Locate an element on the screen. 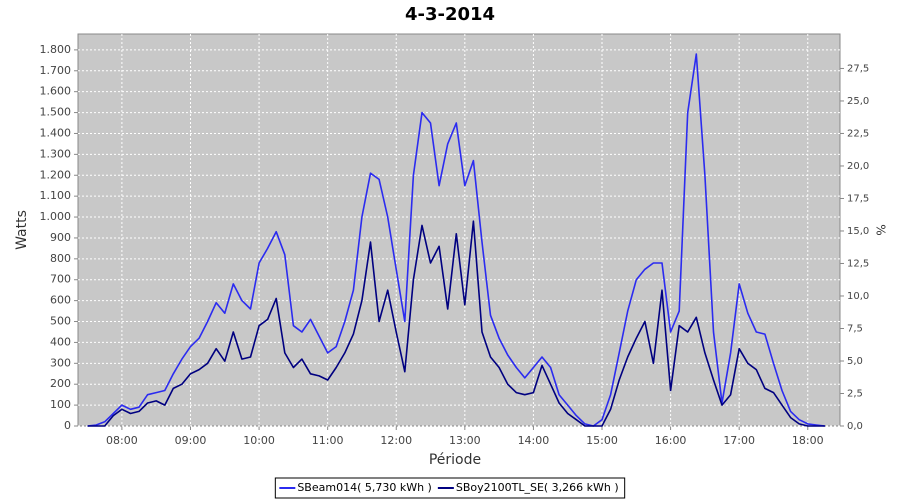 The height and width of the screenshot is (500, 900). y2-tick-label: 27,5 is located at coordinates (858, 68).